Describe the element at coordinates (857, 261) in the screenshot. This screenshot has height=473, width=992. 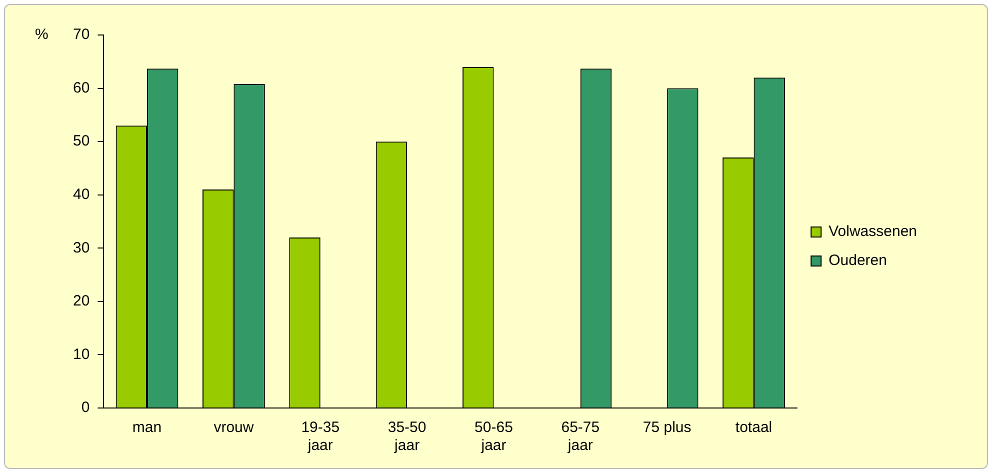
I see `legend-label: Ouderen` at that location.